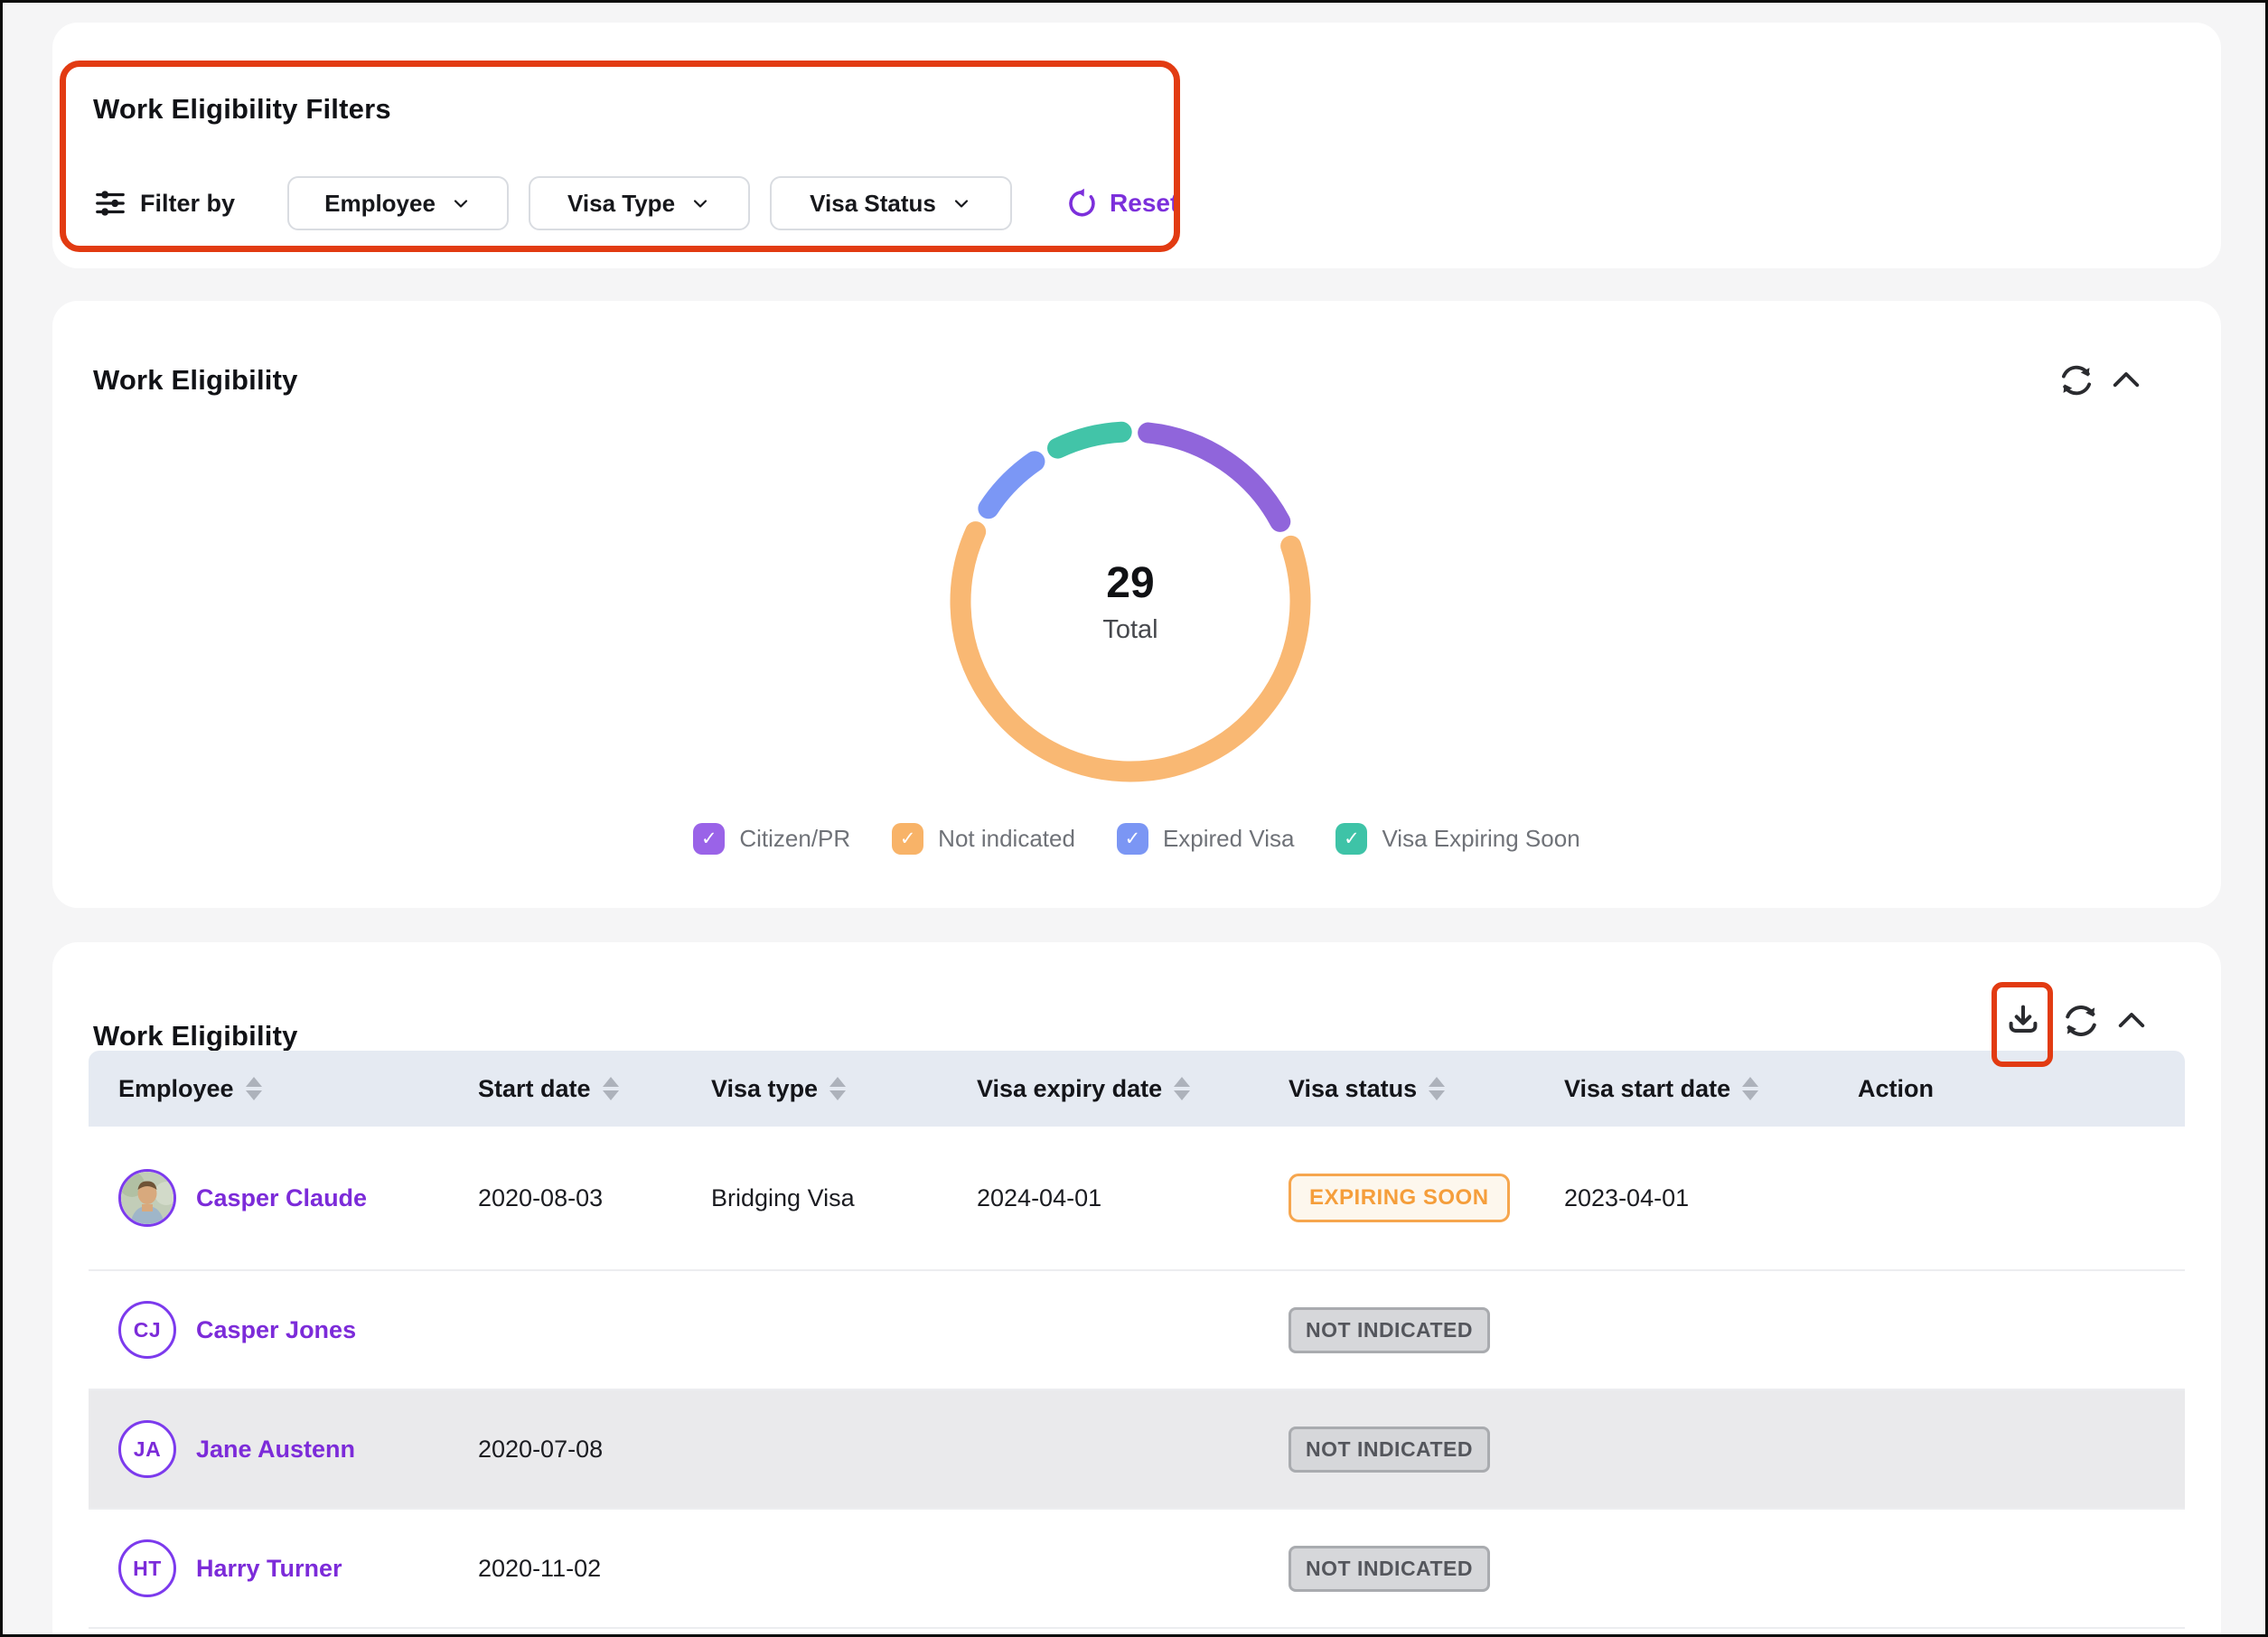  I want to click on employee-name-link: Casper Claude, so click(282, 1197).